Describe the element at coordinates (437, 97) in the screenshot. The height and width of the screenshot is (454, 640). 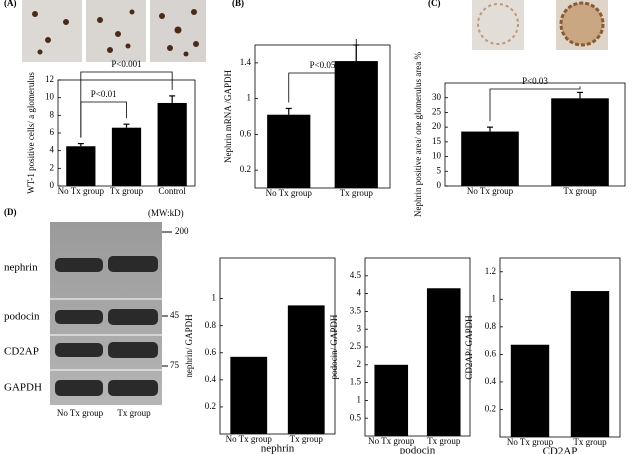
I see `y-tick-label: 30` at that location.